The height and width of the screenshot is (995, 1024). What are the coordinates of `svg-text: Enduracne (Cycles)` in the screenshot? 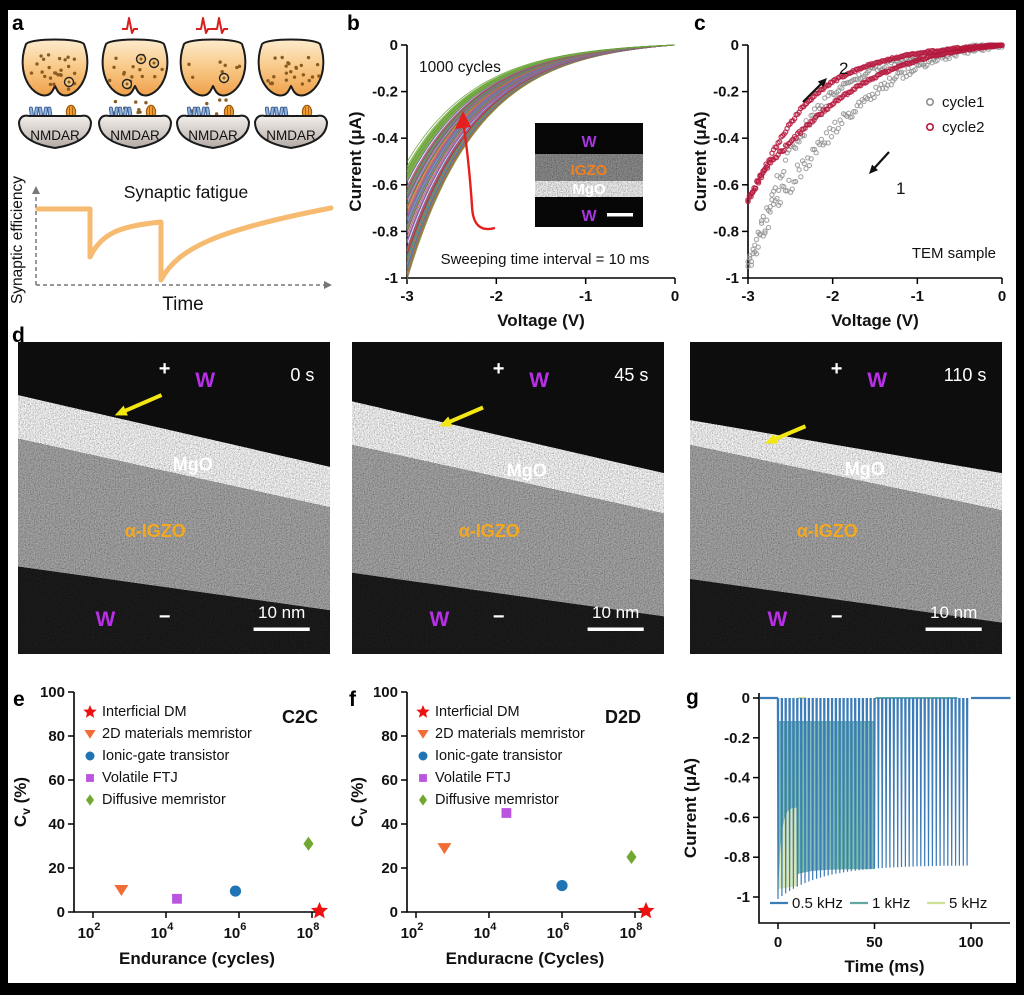 It's located at (525, 958).